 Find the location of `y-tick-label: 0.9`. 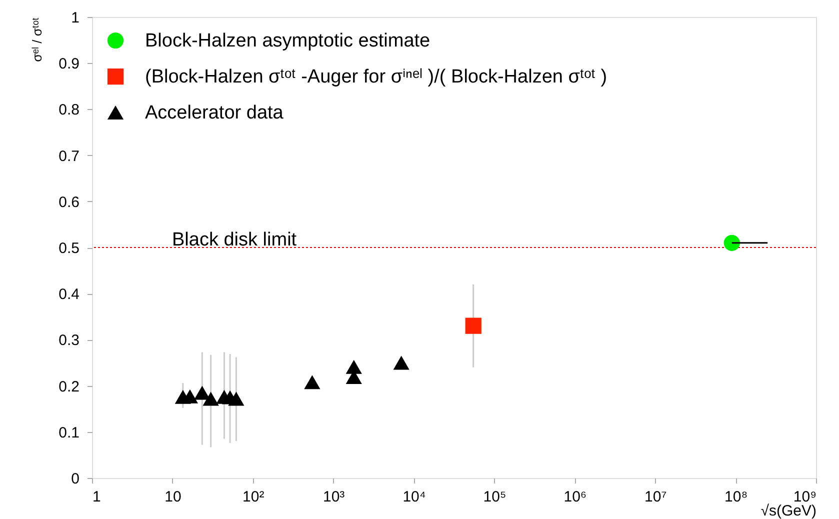

y-tick-label: 0.9 is located at coordinates (69, 64).